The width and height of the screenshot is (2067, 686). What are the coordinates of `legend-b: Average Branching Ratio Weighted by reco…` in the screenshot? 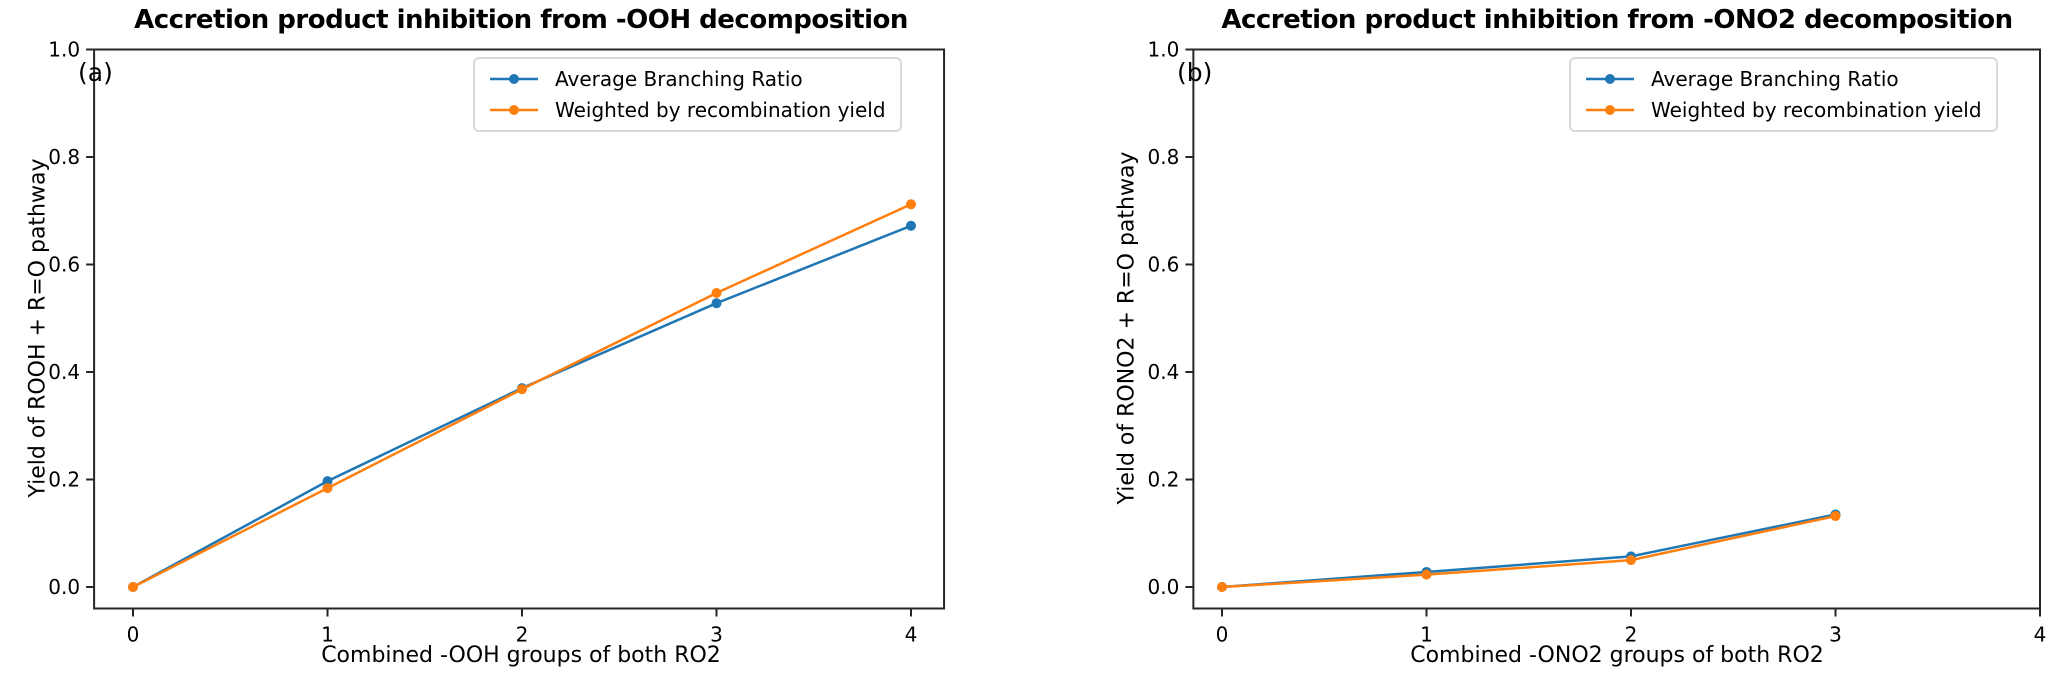 It's located at (1783, 94).